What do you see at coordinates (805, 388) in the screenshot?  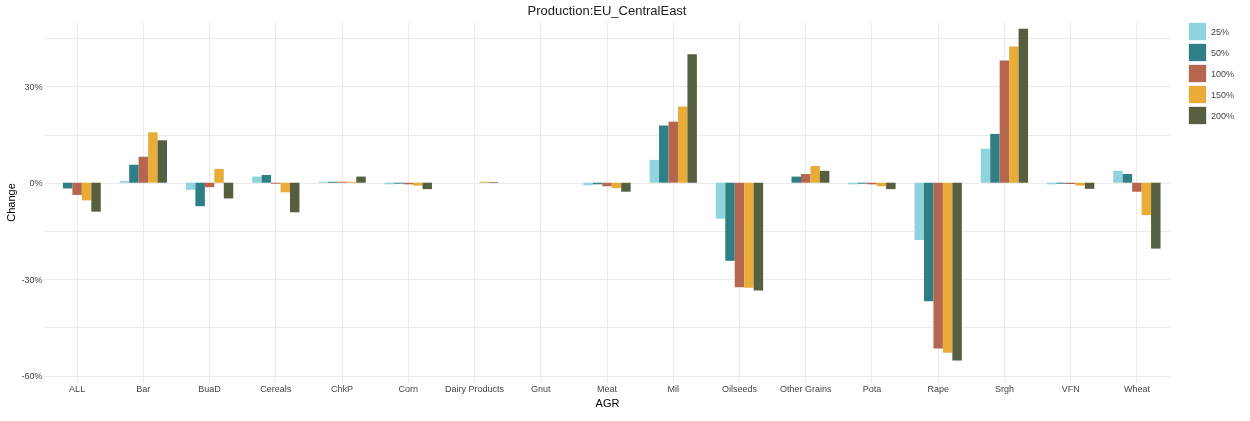 I see `x-tick-label: Other Grains` at bounding box center [805, 388].